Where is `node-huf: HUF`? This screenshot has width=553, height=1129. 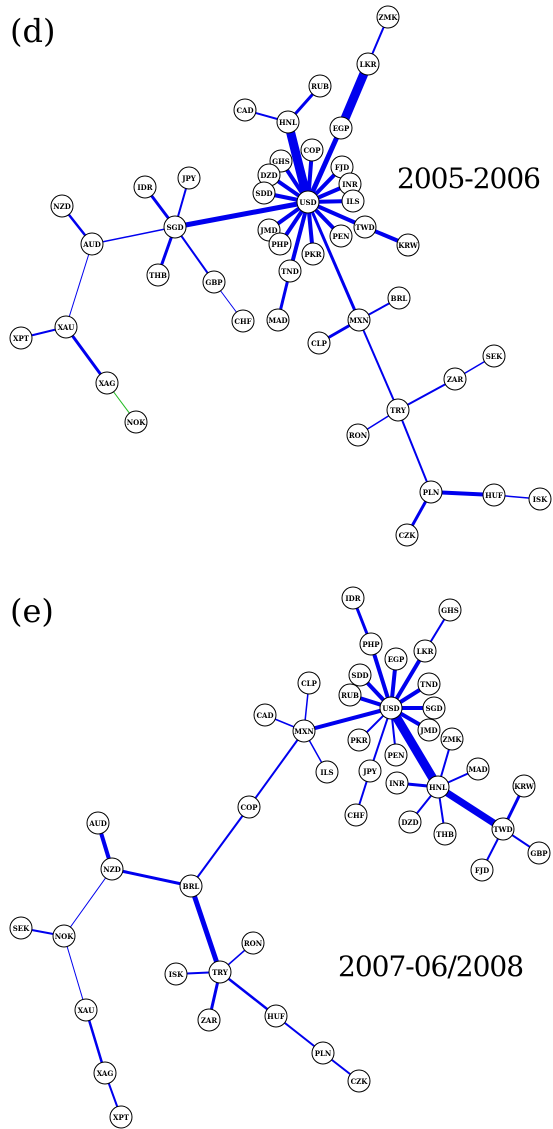
node-huf: HUF is located at coordinates (276, 1016).